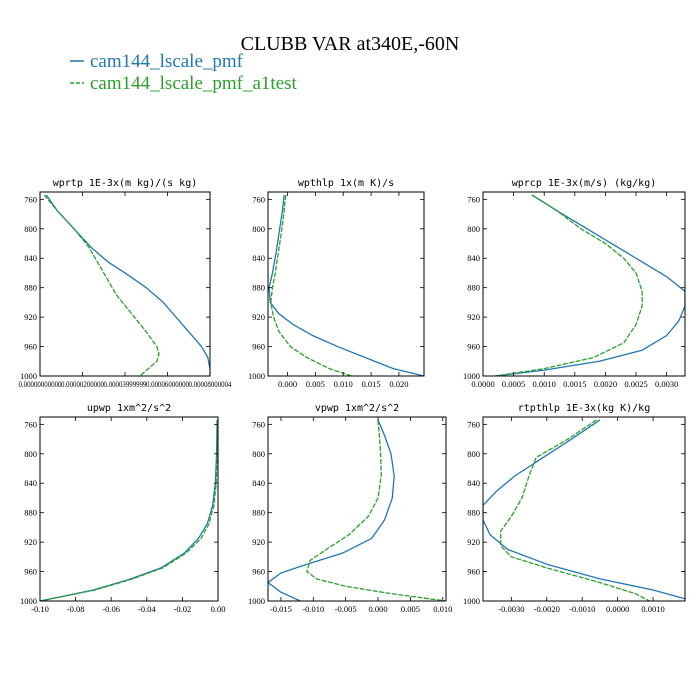 The height and width of the screenshot is (700, 700). Describe the element at coordinates (471, 601) in the screenshot. I see `ytick-label-5-6: 1000` at that location.